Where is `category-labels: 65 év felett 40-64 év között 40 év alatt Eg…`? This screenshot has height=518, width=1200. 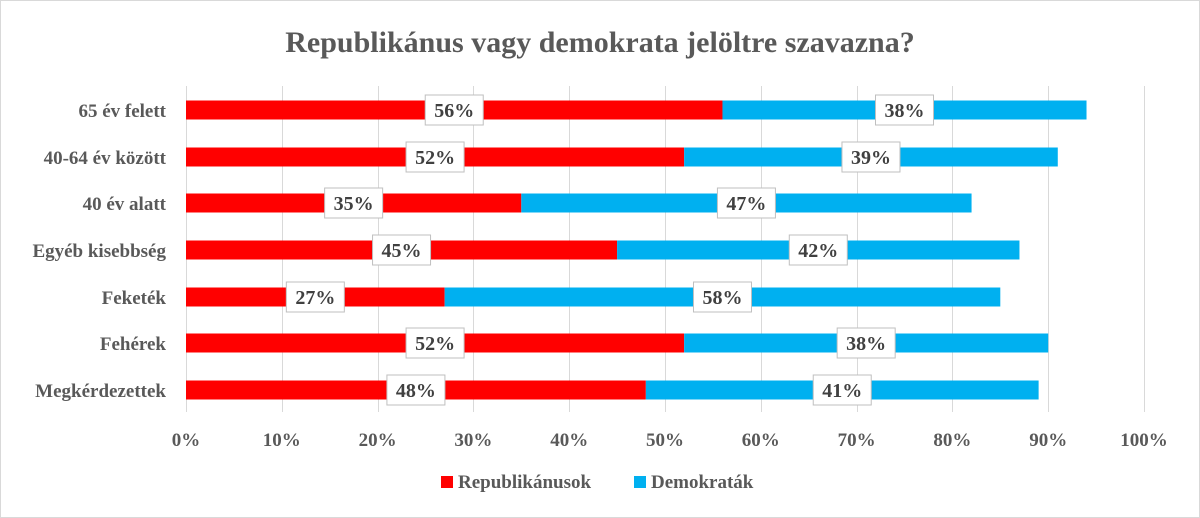
category-labels: 65 év felett 40-64 év között 40 év alatt Eg… is located at coordinates (99, 251).